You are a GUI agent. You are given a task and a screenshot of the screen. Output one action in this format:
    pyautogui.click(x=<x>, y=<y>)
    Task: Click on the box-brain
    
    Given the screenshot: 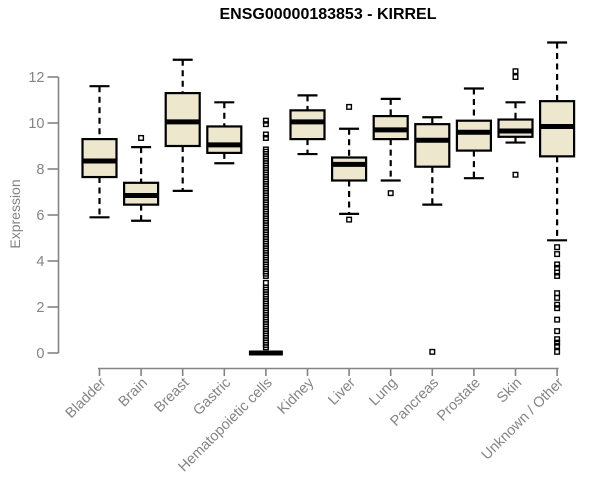 What is the action you would take?
    pyautogui.click(x=141, y=178)
    